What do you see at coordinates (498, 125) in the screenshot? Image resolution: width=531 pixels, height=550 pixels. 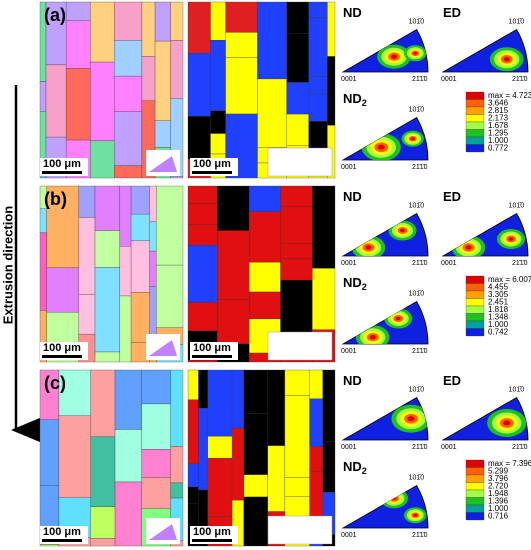 I see `legend-value: 1.678` at bounding box center [498, 125].